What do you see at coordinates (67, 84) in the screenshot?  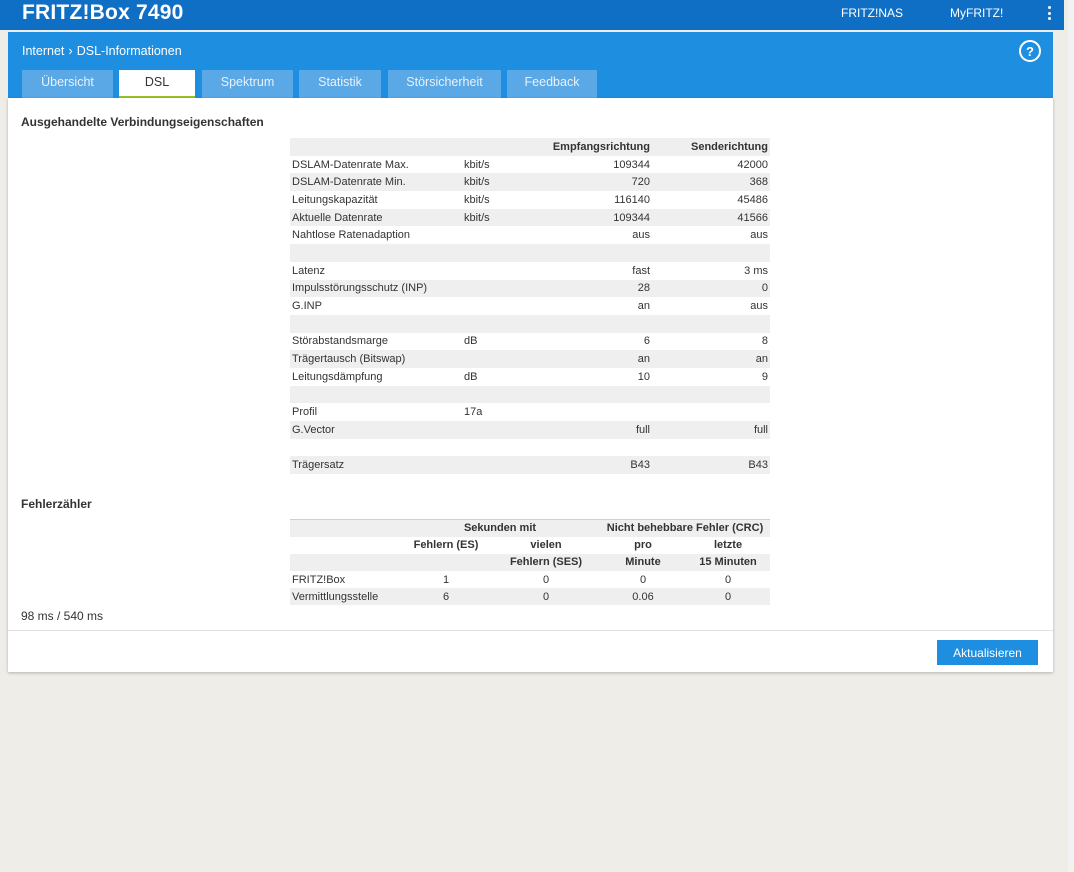 I see `tab-uebersicht: Übersicht` at bounding box center [67, 84].